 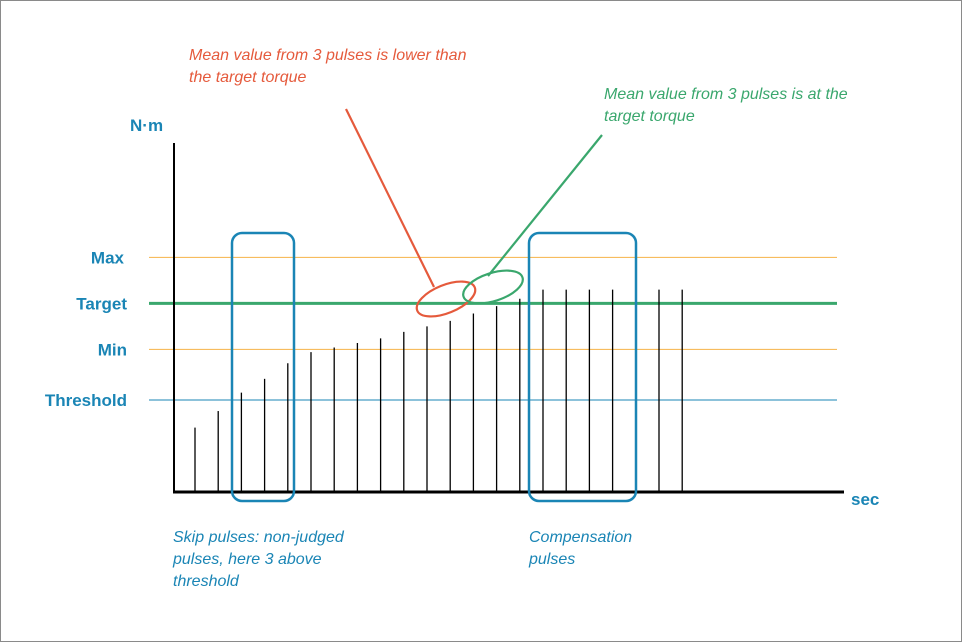 What do you see at coordinates (493, 287) in the screenshot?
I see `mean-at-target-ellipse` at bounding box center [493, 287].